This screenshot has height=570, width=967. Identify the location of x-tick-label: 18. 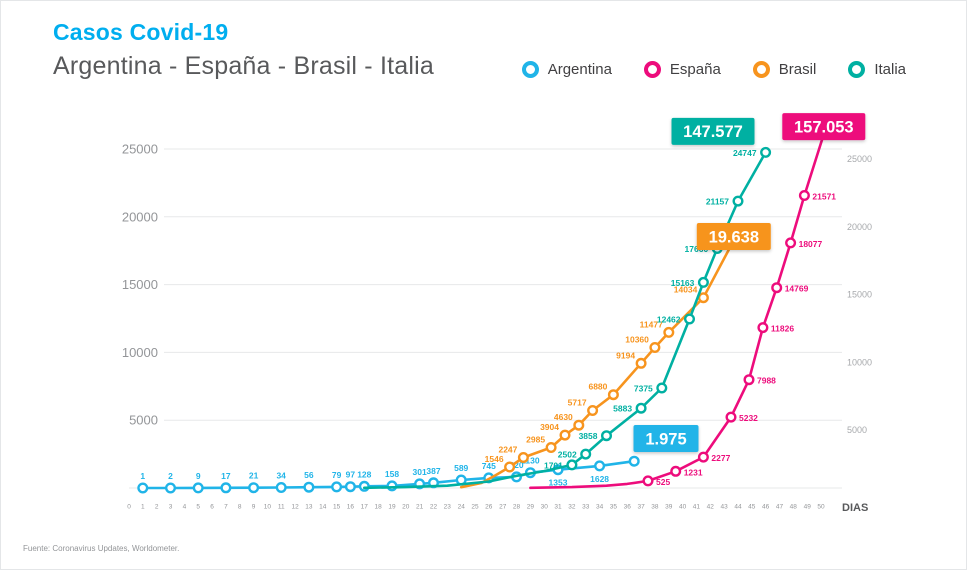
(378, 507).